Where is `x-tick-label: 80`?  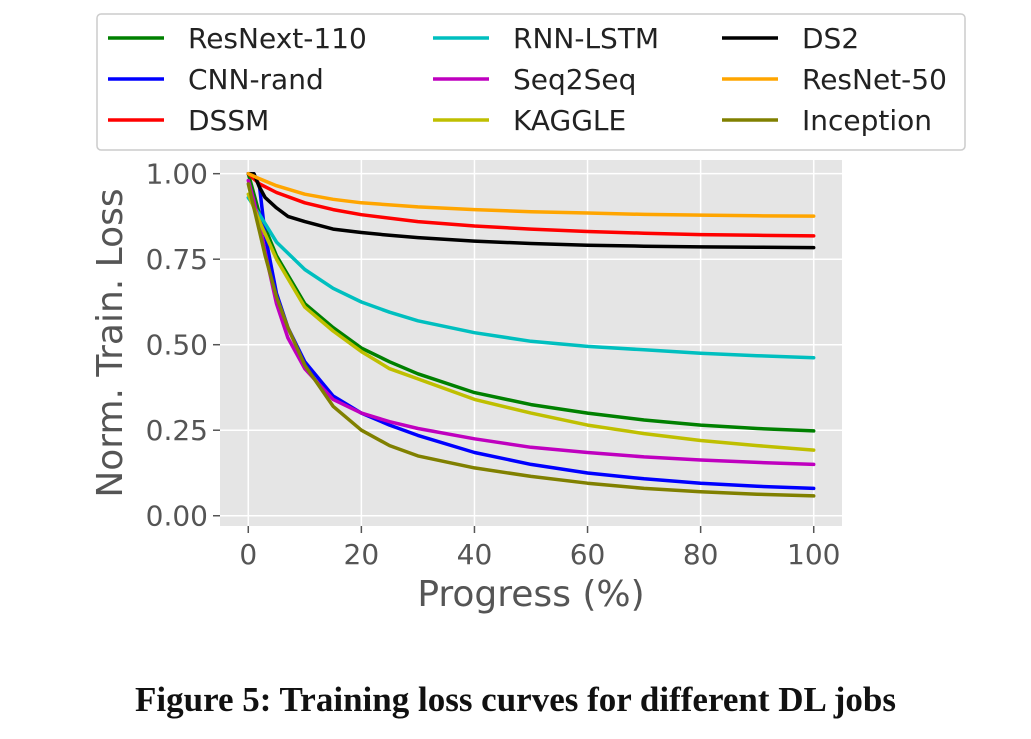 x-tick-label: 80 is located at coordinates (701, 554).